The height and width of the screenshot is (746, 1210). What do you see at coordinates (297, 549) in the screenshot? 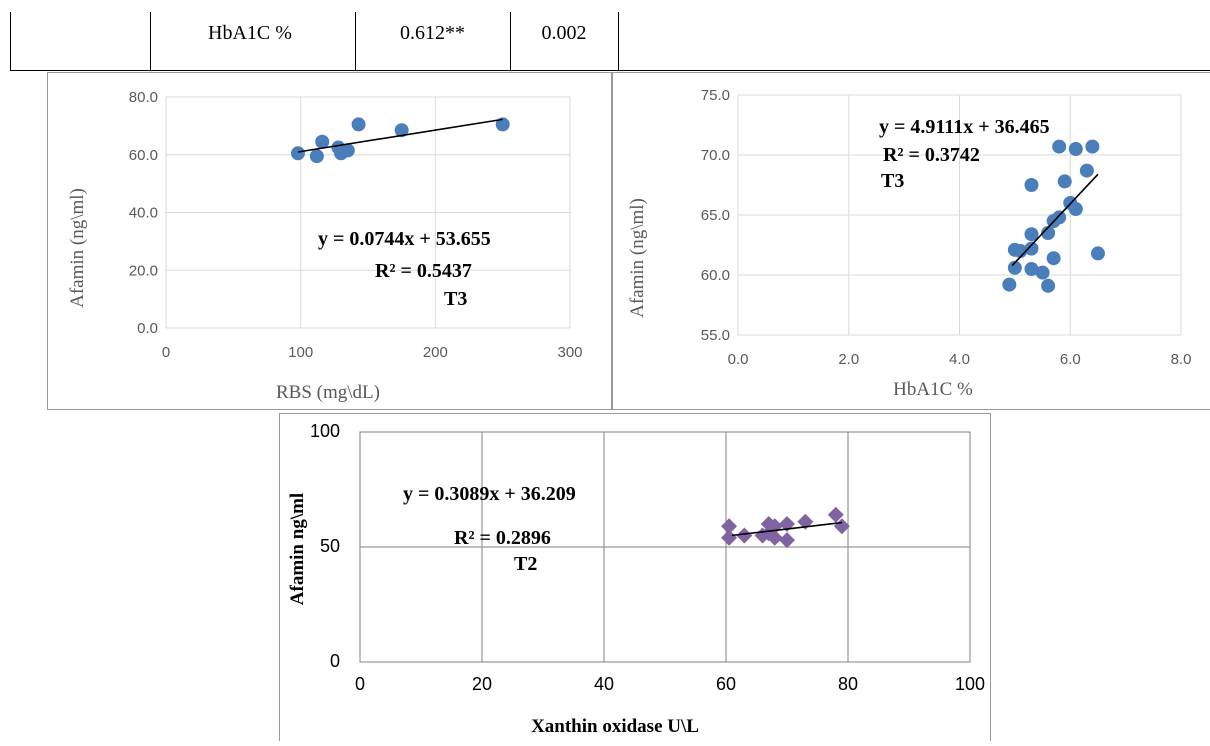
I see `y-axis-label: Afamin ng\ml` at bounding box center [297, 549].